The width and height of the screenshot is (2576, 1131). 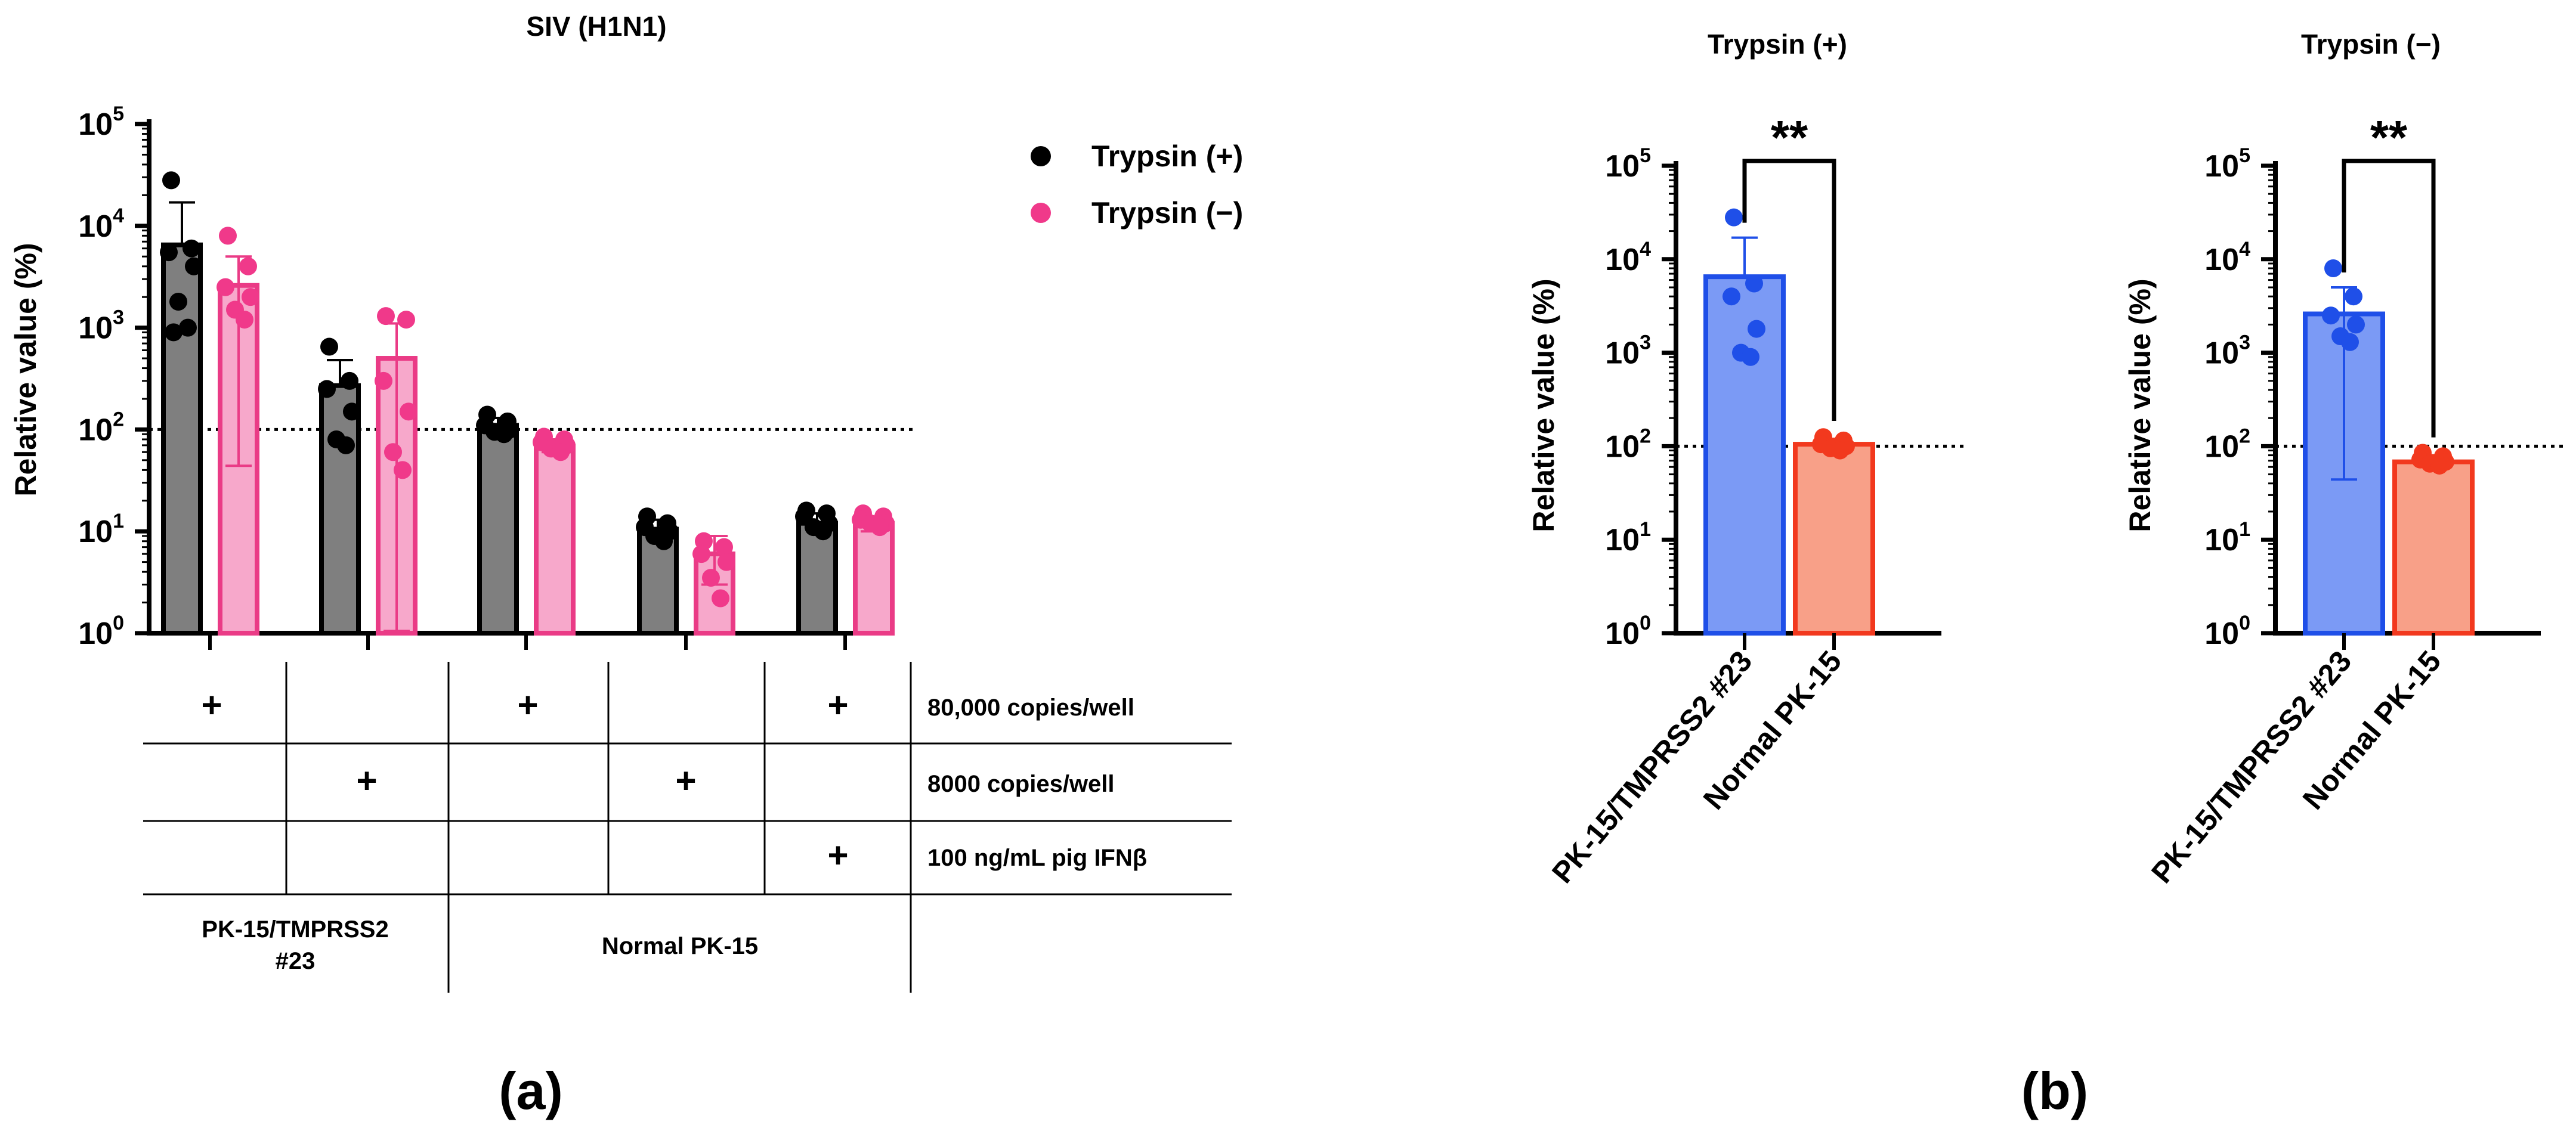 I want to click on panel-a-ticks: 10⁰ 10¹ 10² 10³ 10⁴ 10⁵, so click(x=113, y=377).